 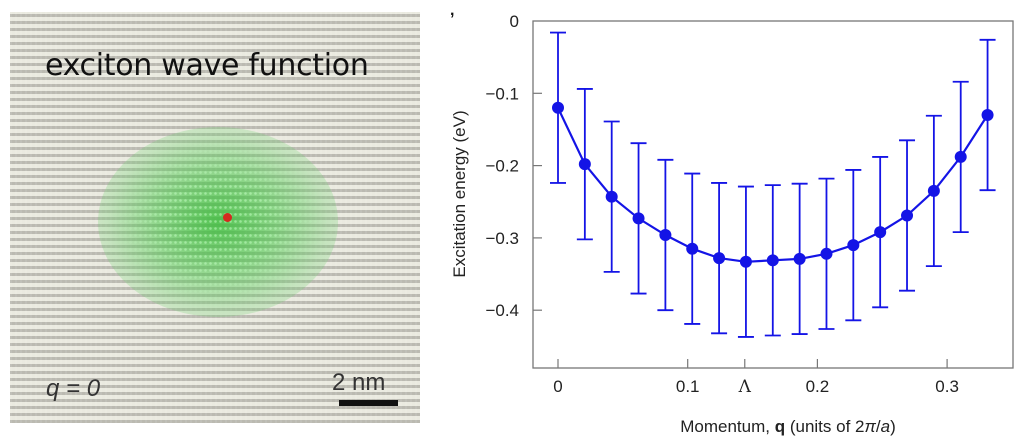 I want to click on x-axis-label: Momentum, q (units of 2π/a), so click(x=788, y=426).